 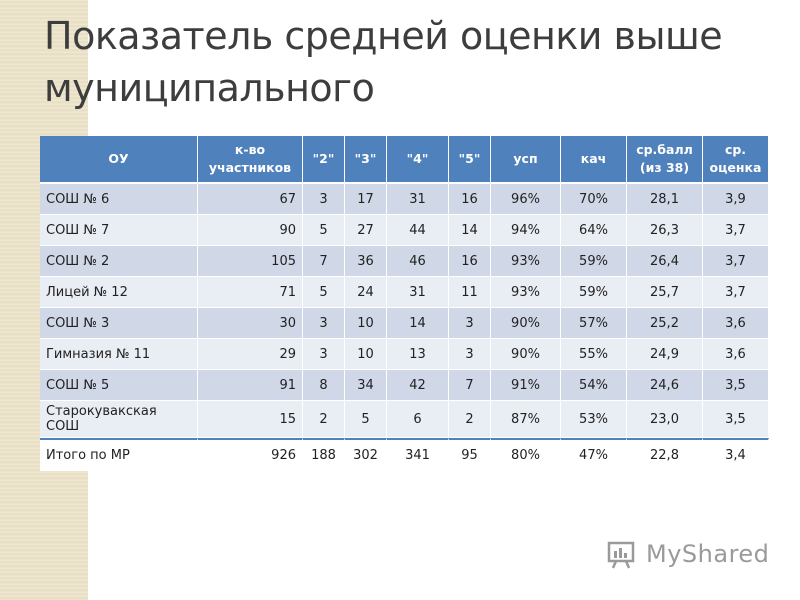 I want to click on value-cell: 11, so click(x=470, y=292).